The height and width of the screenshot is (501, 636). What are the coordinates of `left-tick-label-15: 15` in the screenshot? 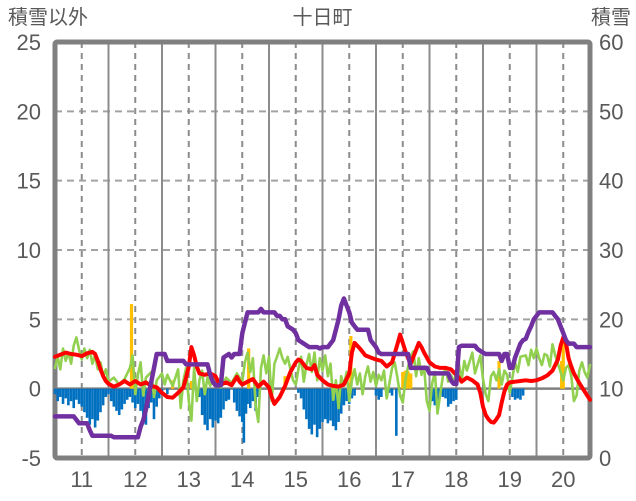 It's located at (29, 181).